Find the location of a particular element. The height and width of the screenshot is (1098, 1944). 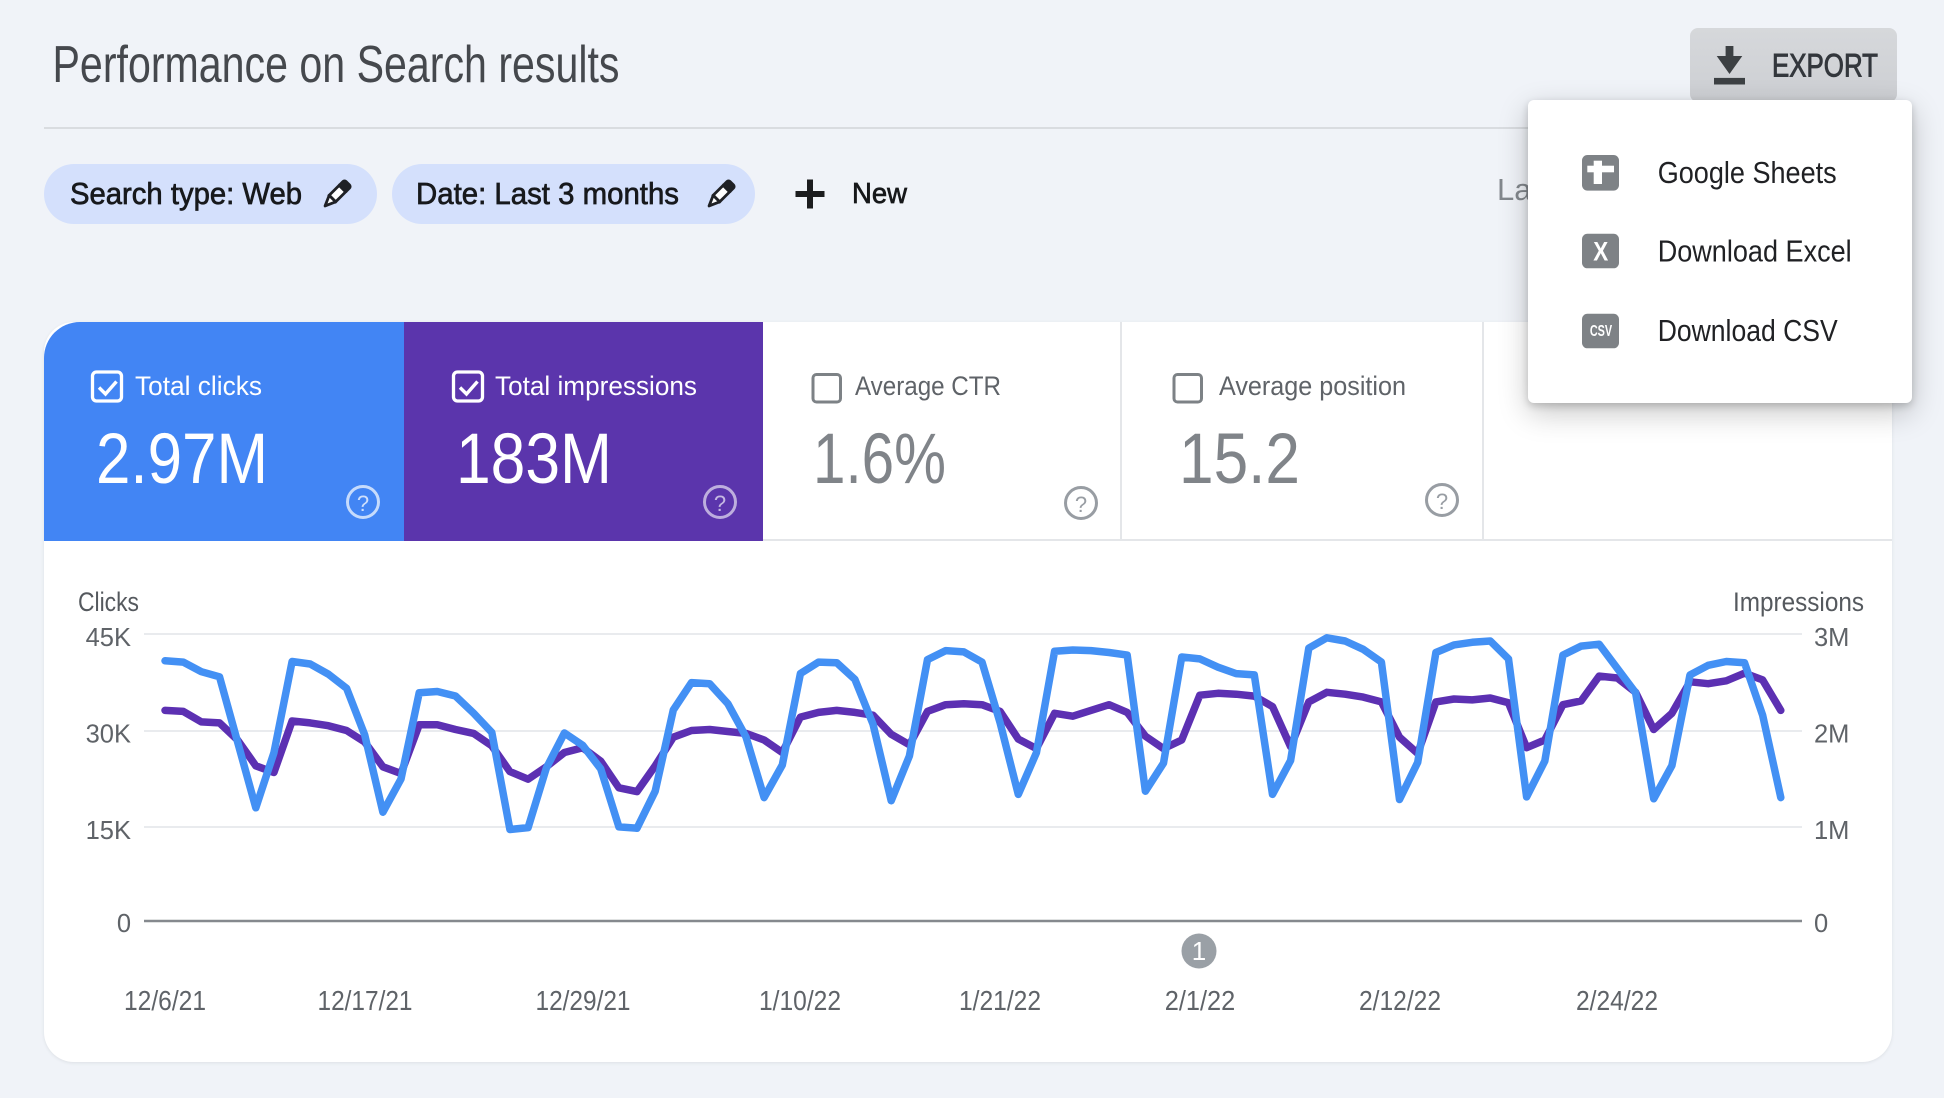

svg-text: 12/29/21 is located at coordinates (583, 1000).